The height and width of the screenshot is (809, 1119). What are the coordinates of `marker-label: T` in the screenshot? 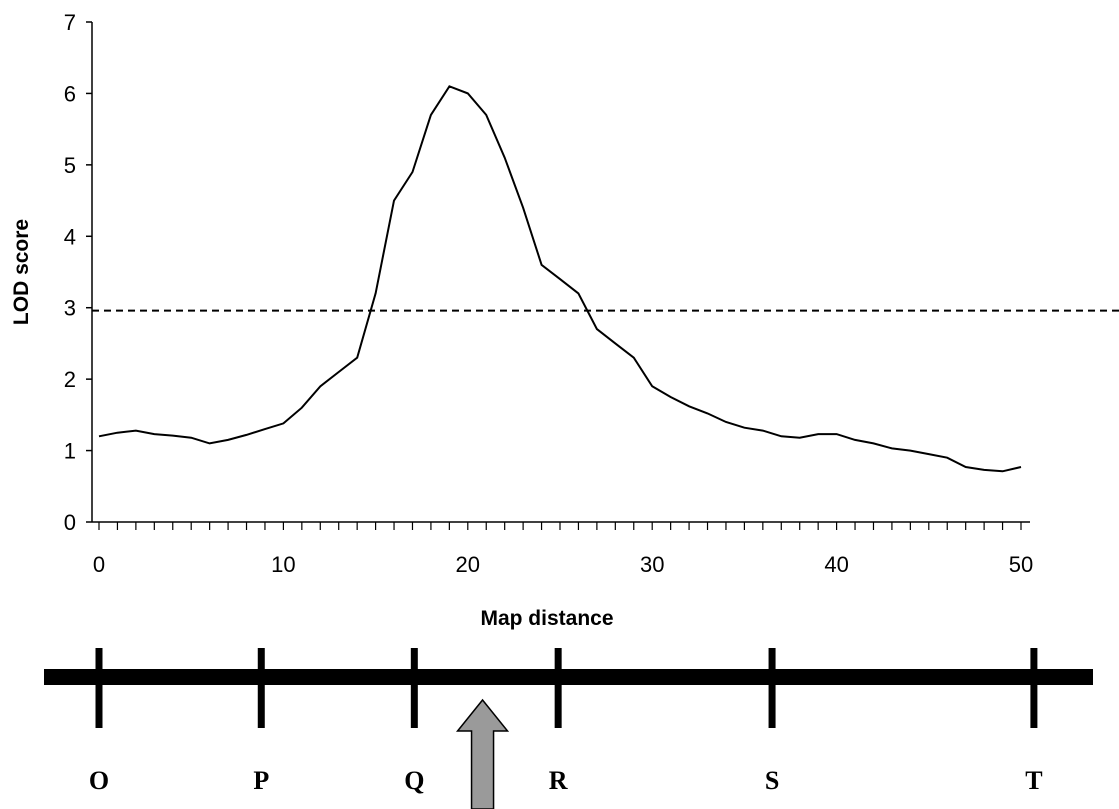 It's located at (1033, 780).